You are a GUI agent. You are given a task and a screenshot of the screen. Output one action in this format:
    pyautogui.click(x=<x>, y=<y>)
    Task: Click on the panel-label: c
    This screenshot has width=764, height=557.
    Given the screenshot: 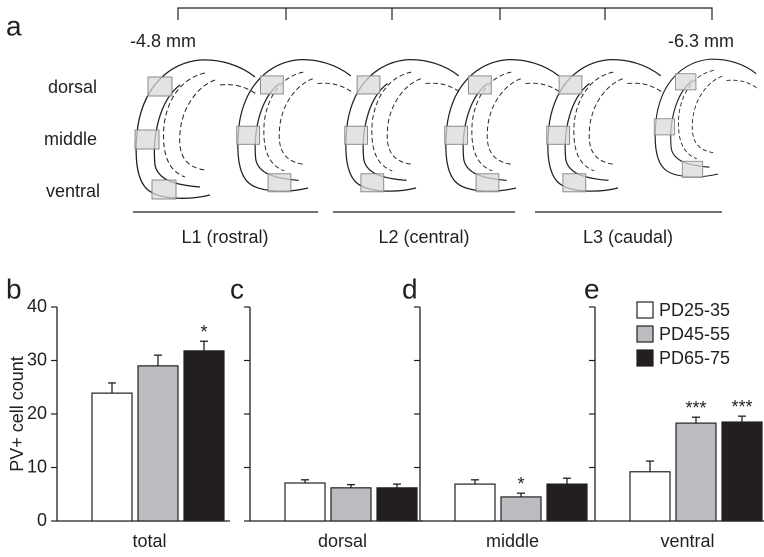 What is the action you would take?
    pyautogui.click(x=237, y=288)
    